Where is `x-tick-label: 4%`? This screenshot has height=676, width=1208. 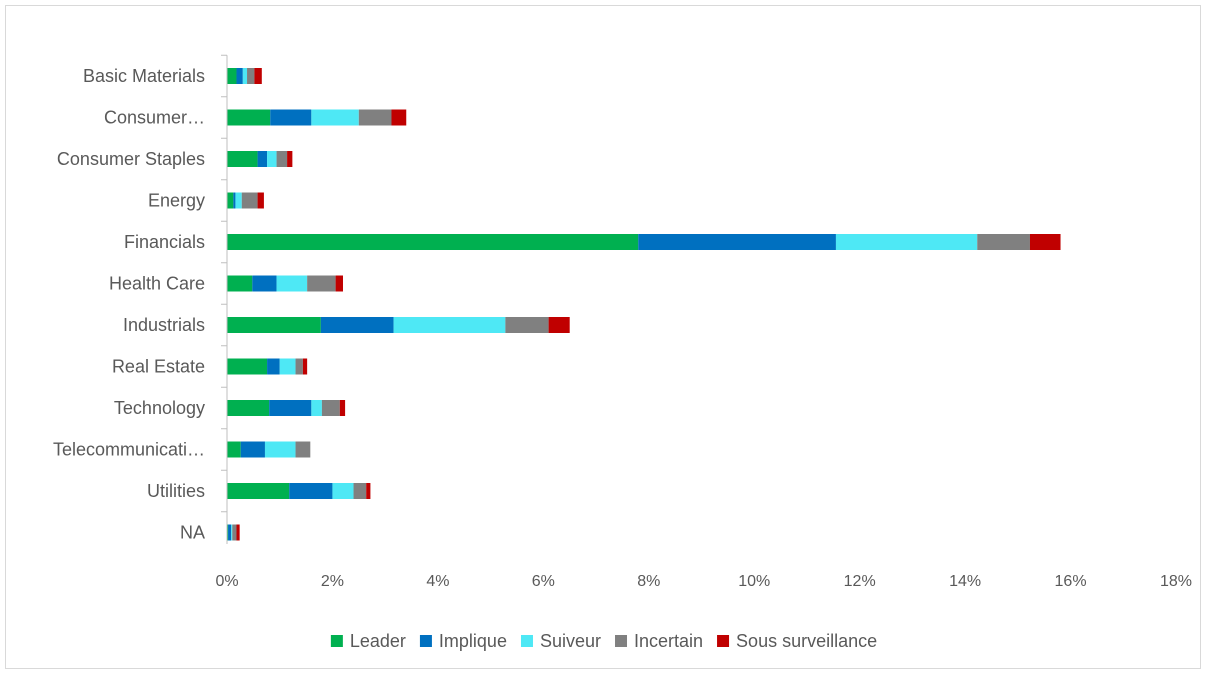 x-tick-label: 4% is located at coordinates (437, 581).